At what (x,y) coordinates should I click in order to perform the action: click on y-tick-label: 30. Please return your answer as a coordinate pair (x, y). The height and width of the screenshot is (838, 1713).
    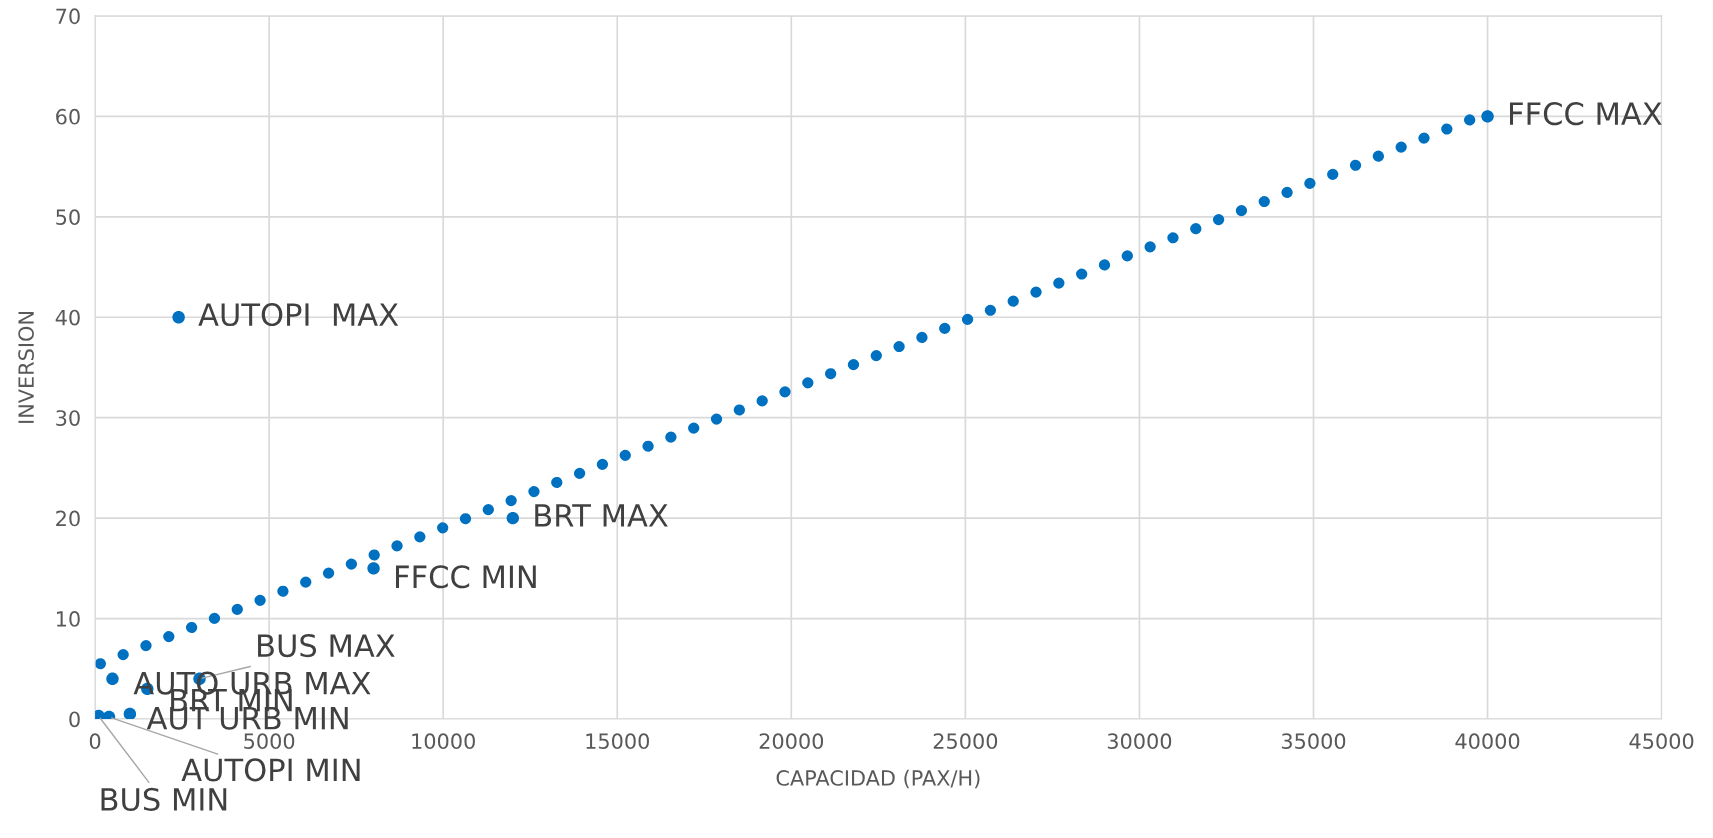
    Looking at the image, I should click on (68, 418).